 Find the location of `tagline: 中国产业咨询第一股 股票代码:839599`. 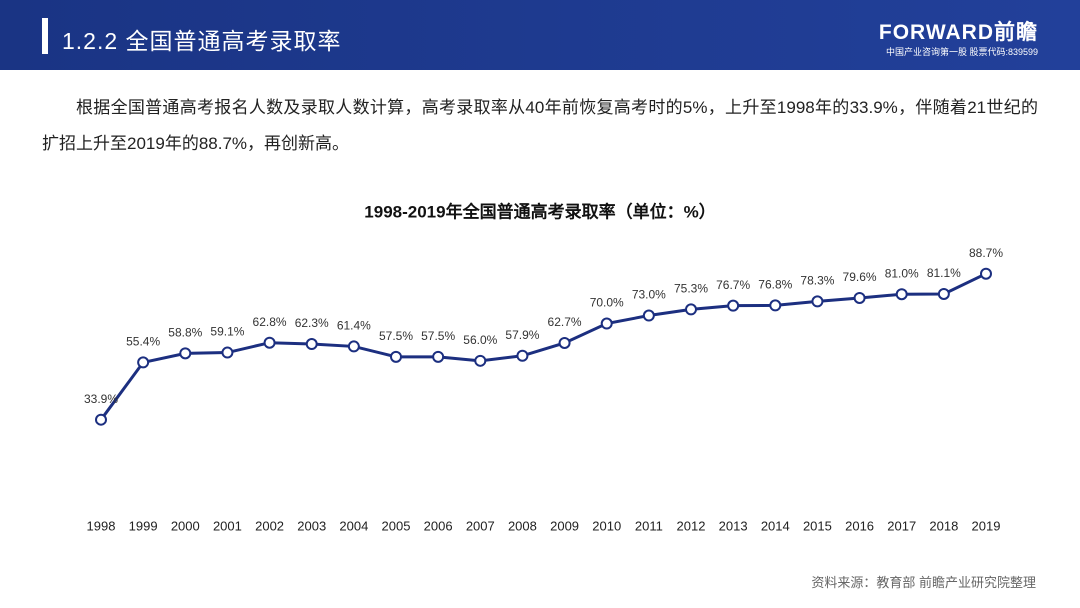

tagline: 中国产业咨询第一股 股票代码:839599 is located at coordinates (961, 52).